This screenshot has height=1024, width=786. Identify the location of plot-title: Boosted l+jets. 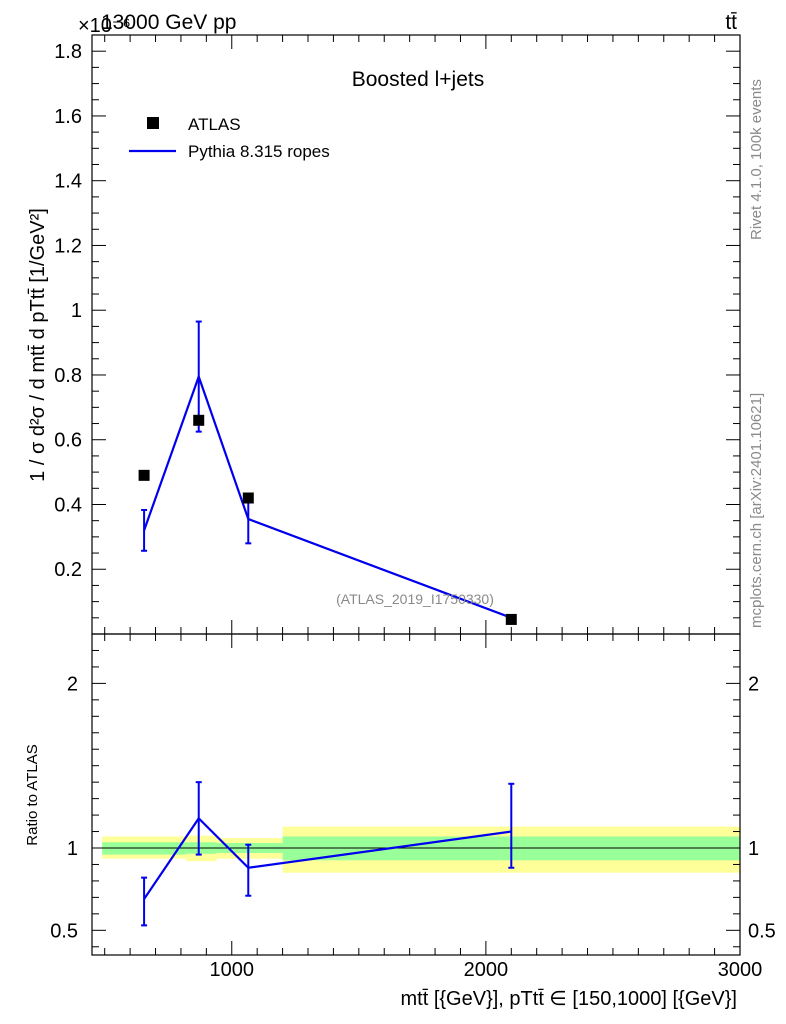
(418, 79).